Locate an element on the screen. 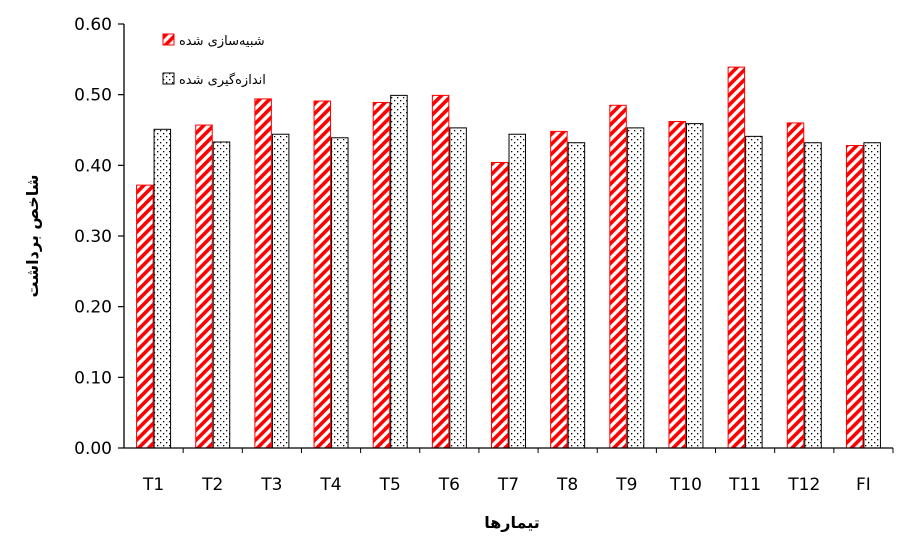 The height and width of the screenshot is (541, 898). y-tick-label: 0.00 is located at coordinates (93, 449).